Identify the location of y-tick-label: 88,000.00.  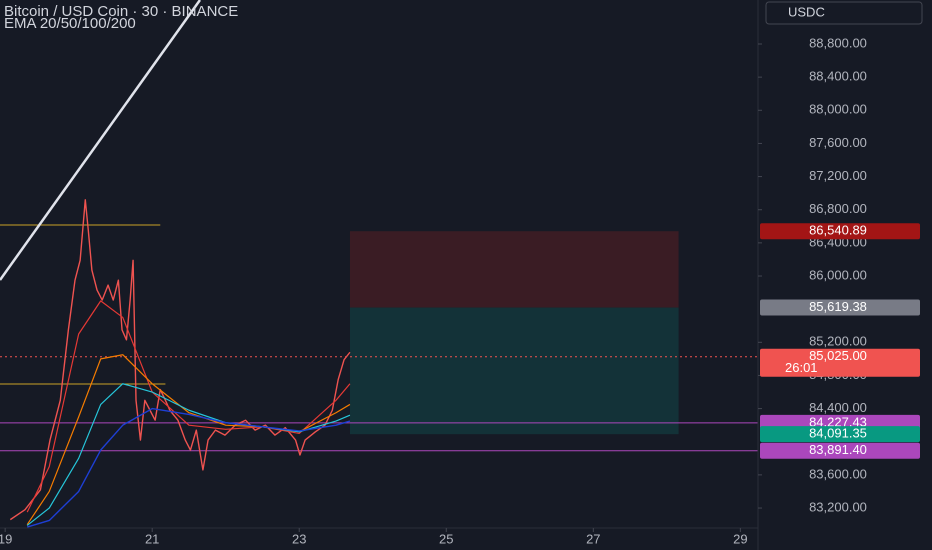
(838, 109).